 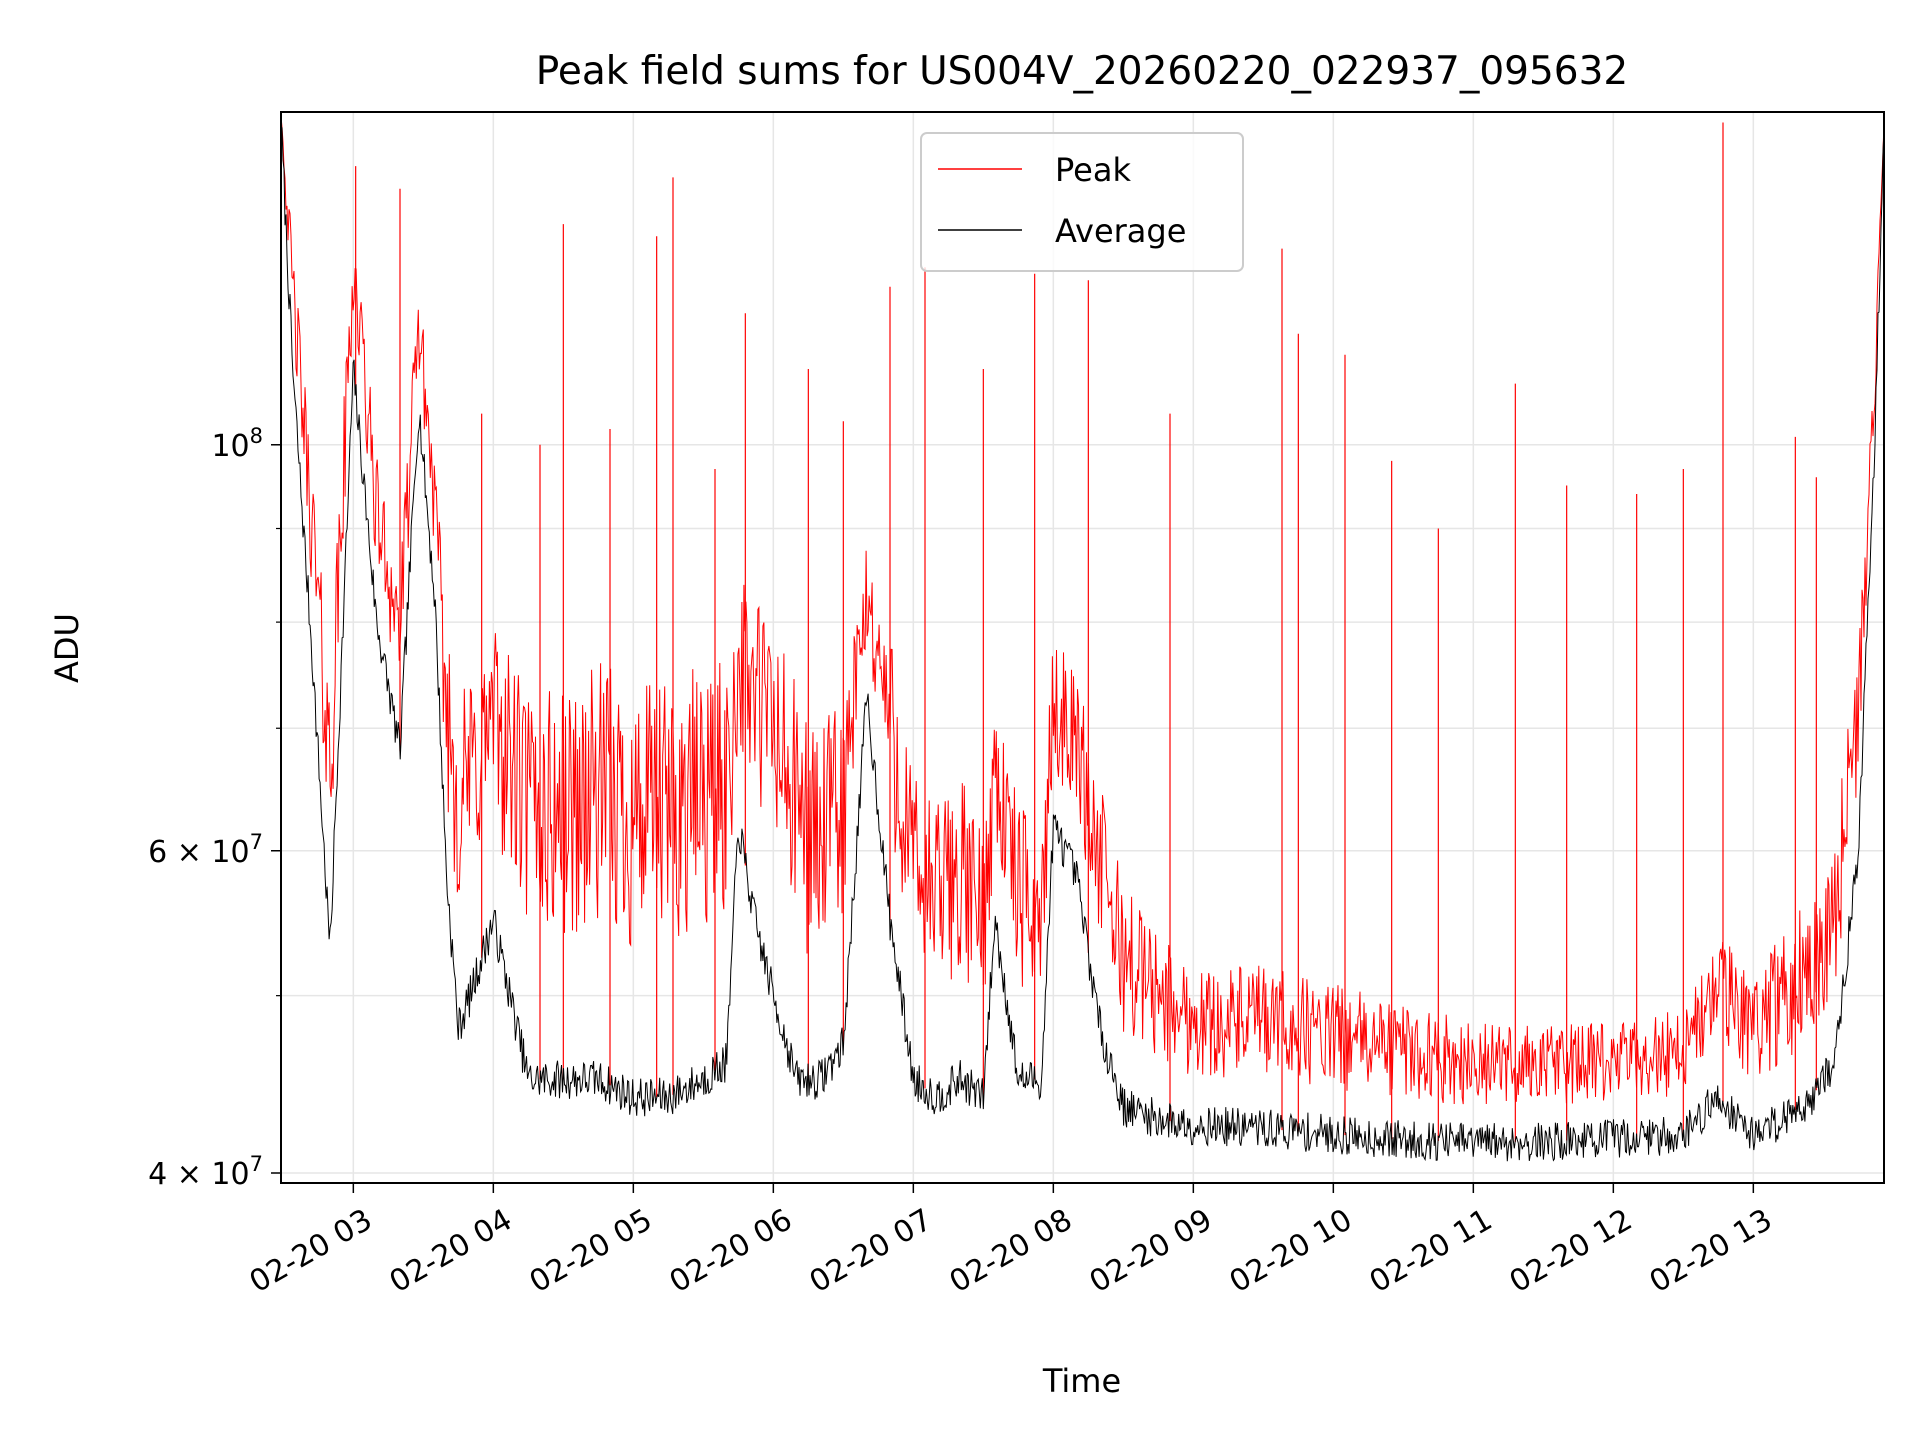 What do you see at coordinates (230, 446) in the screenshot?
I see `y-tick-label-base: 10` at bounding box center [230, 446].